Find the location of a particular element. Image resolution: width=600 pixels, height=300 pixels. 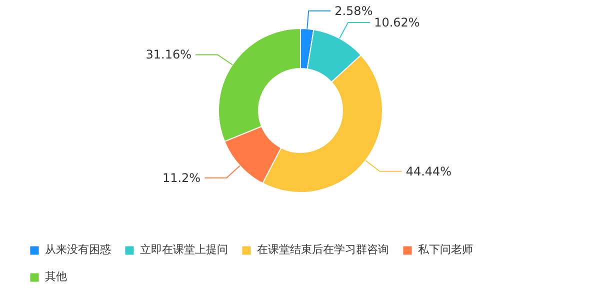

data-label: 10.62% is located at coordinates (397, 23).